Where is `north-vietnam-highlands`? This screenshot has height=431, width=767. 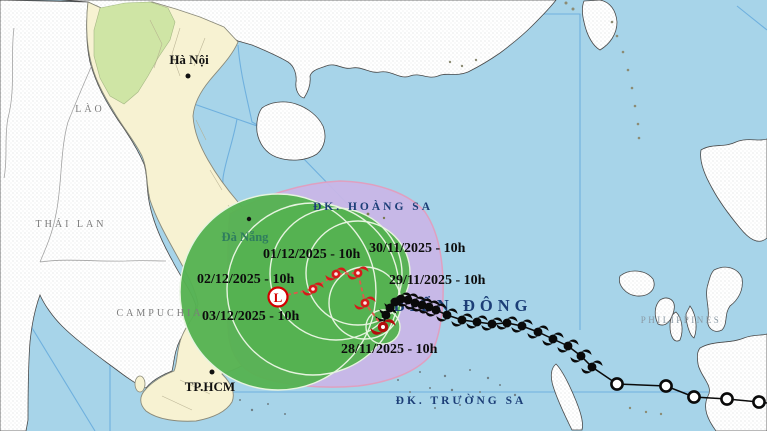 north-vietnam-highlands is located at coordinates (134, 53).